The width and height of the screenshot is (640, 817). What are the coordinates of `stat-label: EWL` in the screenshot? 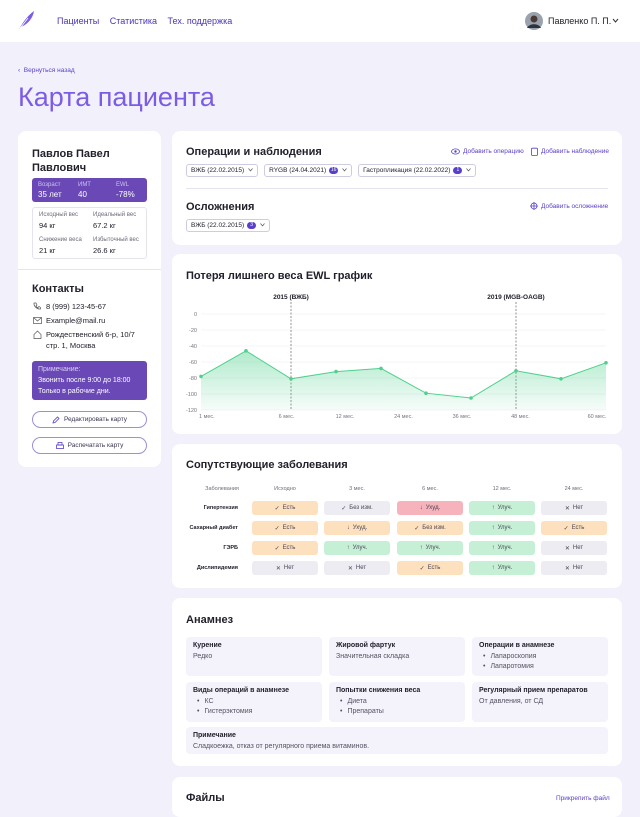 It's located at (123, 185).